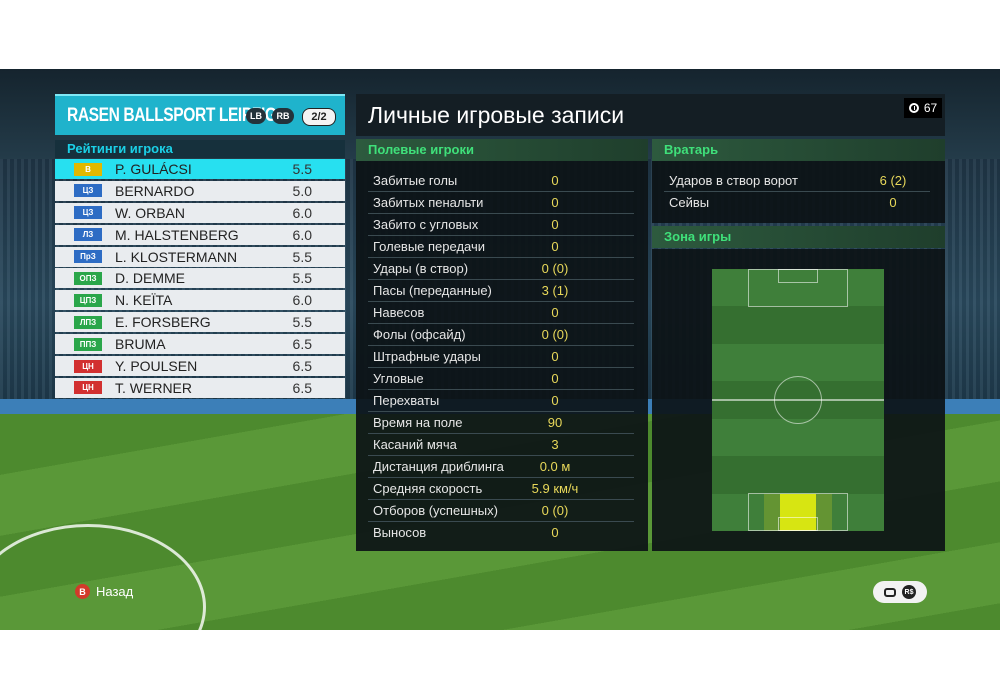 Image resolution: width=1000 pixels, height=700 pixels. What do you see at coordinates (200, 344) in the screenshot?
I see `player-row: ППЗ BRUMA 6.5` at bounding box center [200, 344].